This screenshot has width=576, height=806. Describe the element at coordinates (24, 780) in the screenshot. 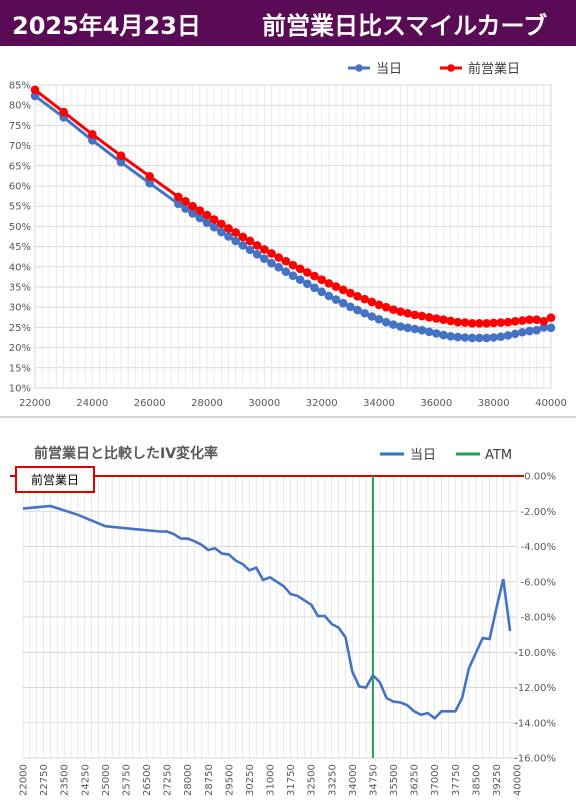

I see `x-tick-label: 22000` at that location.